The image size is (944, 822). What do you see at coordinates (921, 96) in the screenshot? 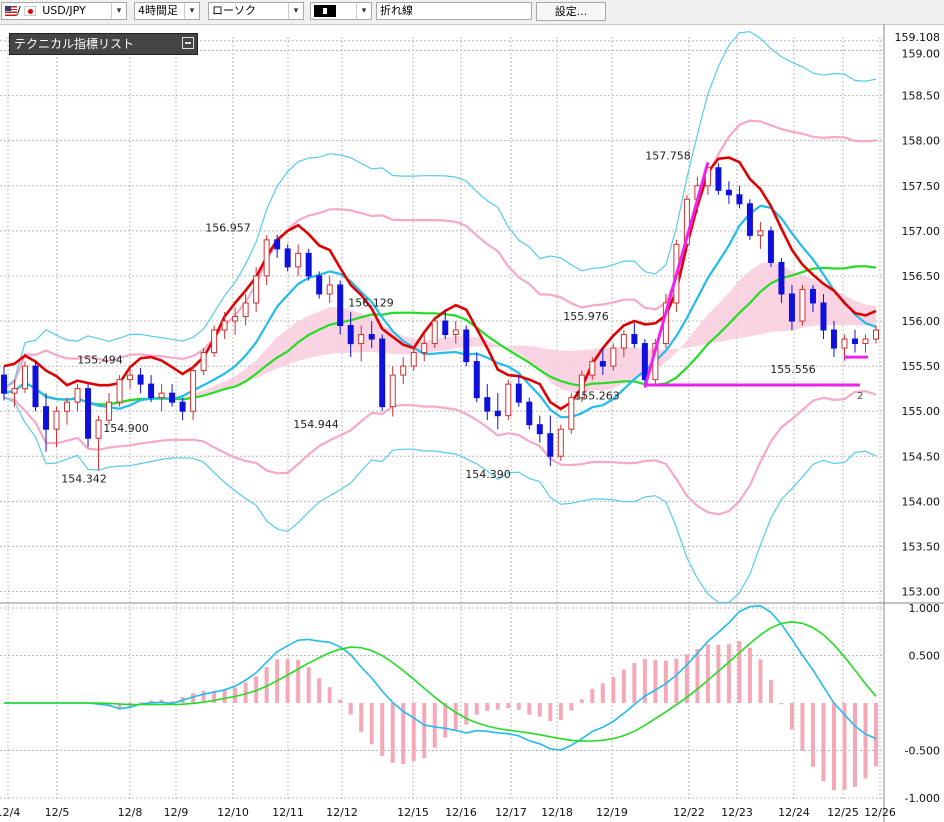
I see `y-tick-label: 158.50` at bounding box center [921, 96].